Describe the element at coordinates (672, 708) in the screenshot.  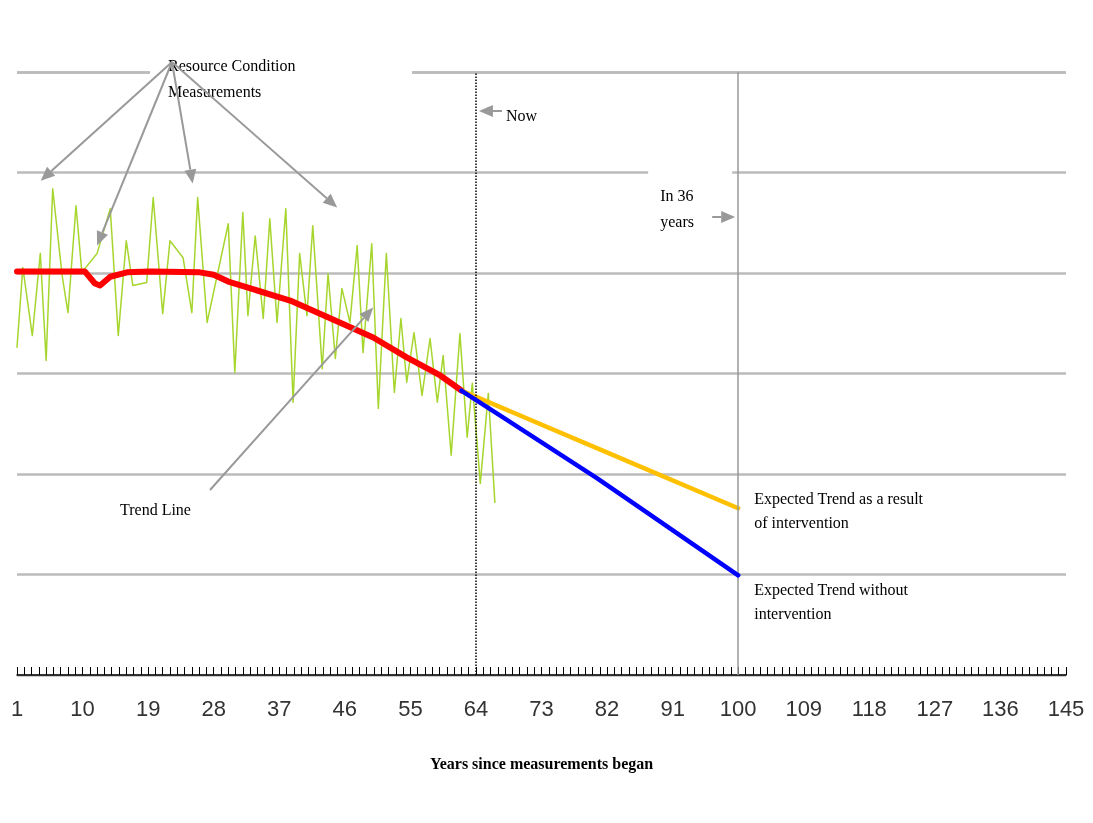
I see `x-tick-label: 91` at that location.